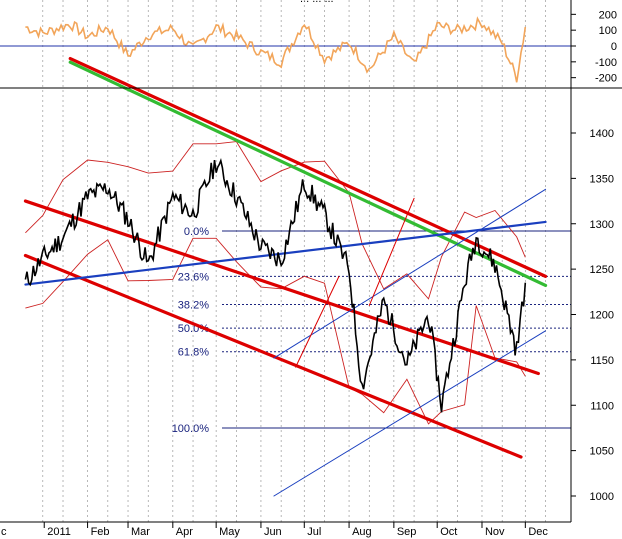 The image size is (622, 539). I want to click on osc-y-tick-label: 0, so click(614, 47).